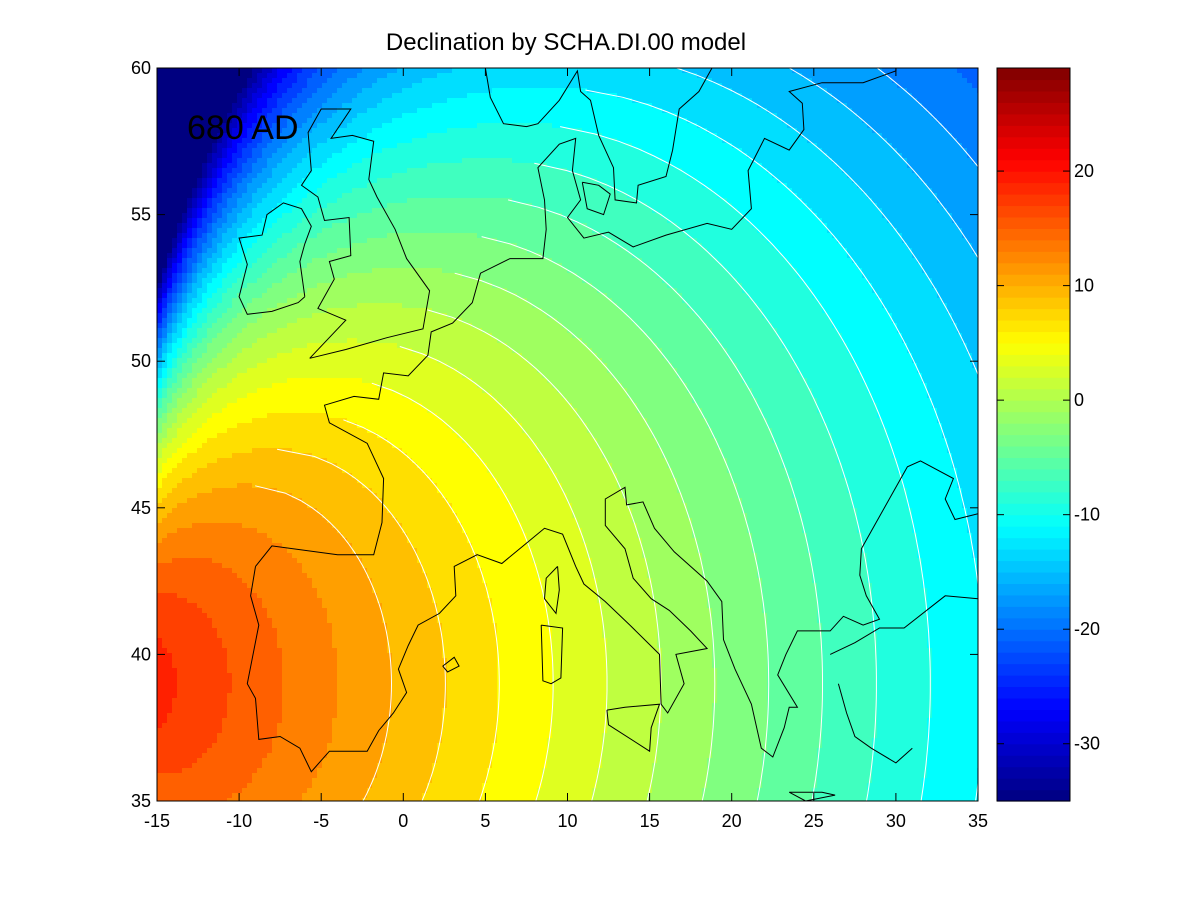  Describe the element at coordinates (239, 821) in the screenshot. I see `x-tick-label: -10` at that location.